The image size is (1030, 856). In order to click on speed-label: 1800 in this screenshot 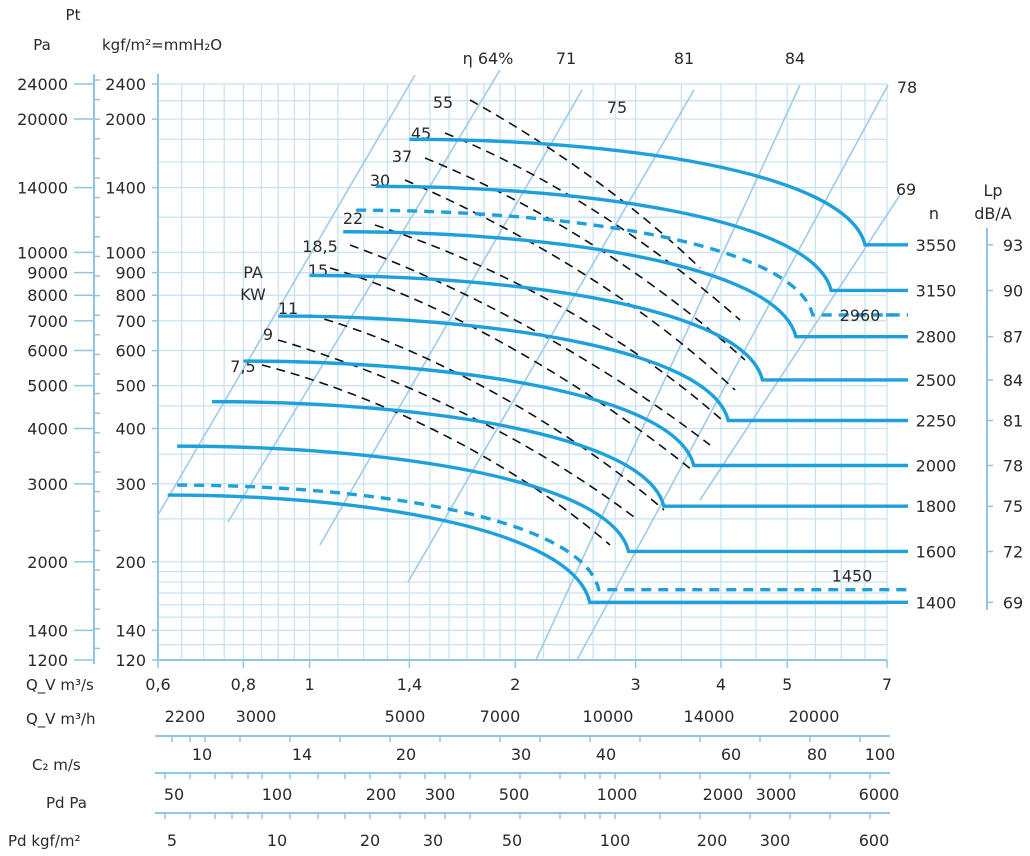, I will do `click(936, 506)`.